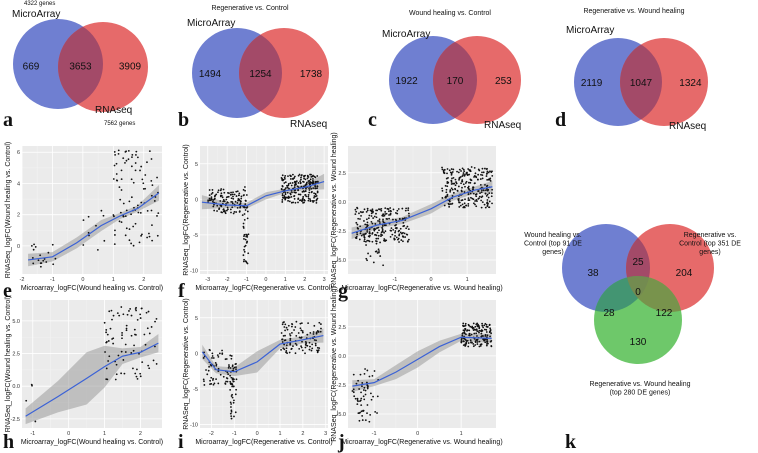  Describe the element at coordinates (640, 393) in the screenshot. I see `venn3-set-label-line: (top 280 DE genes)` at that location.